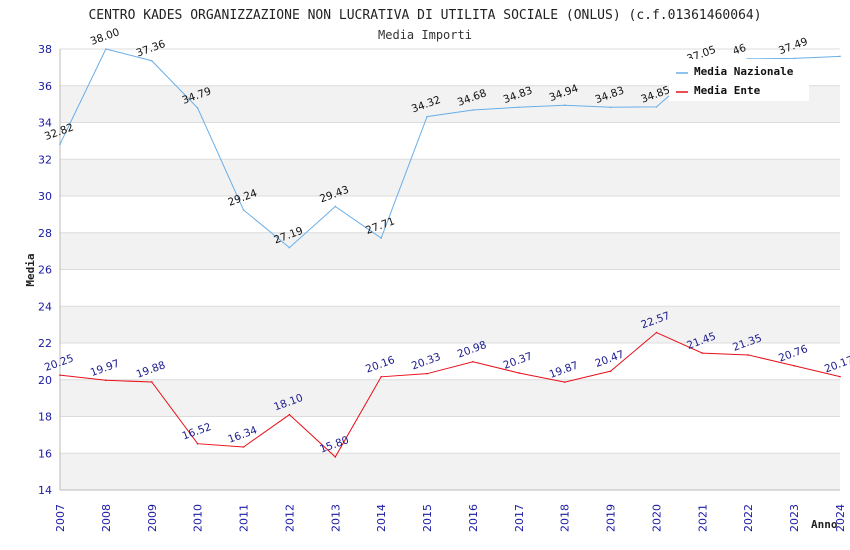  I want to click on legend-label-ente: Media Ente, so click(727, 90).